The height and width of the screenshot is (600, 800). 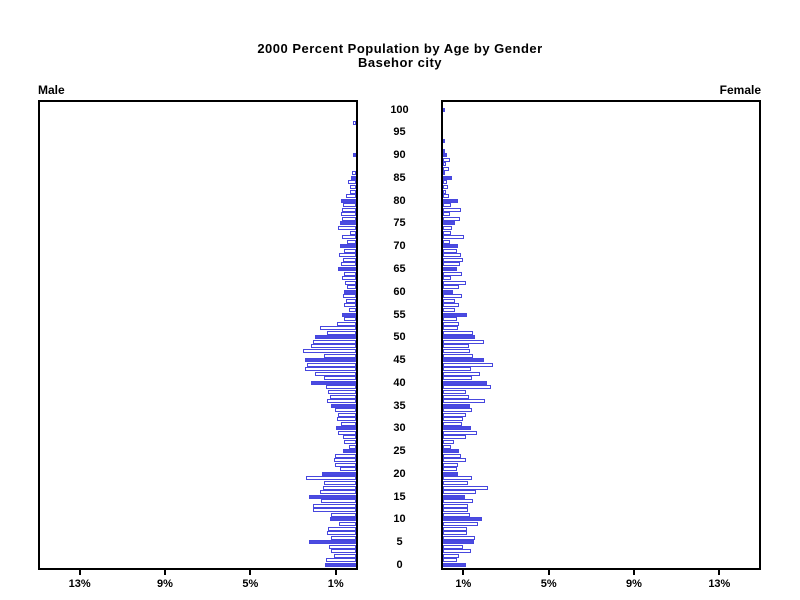 I want to click on female-x-tick-label-1%: 1%, so click(x=463, y=584).